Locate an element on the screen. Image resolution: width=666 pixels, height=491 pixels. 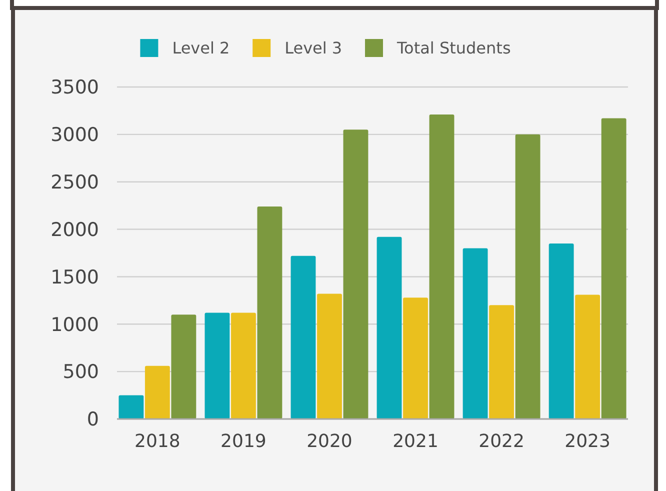
legend-label: Level 3 is located at coordinates (313, 48).